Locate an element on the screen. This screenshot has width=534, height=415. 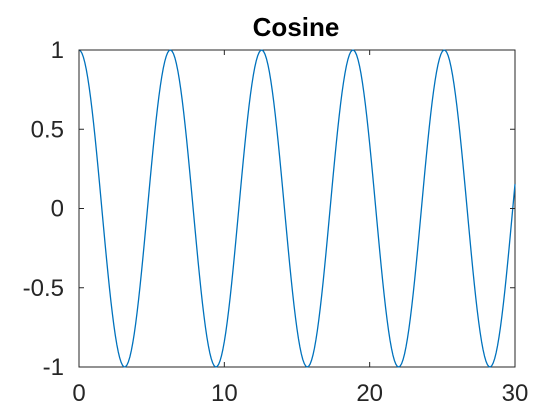
y-tick-label: 0 is located at coordinates (57, 209).